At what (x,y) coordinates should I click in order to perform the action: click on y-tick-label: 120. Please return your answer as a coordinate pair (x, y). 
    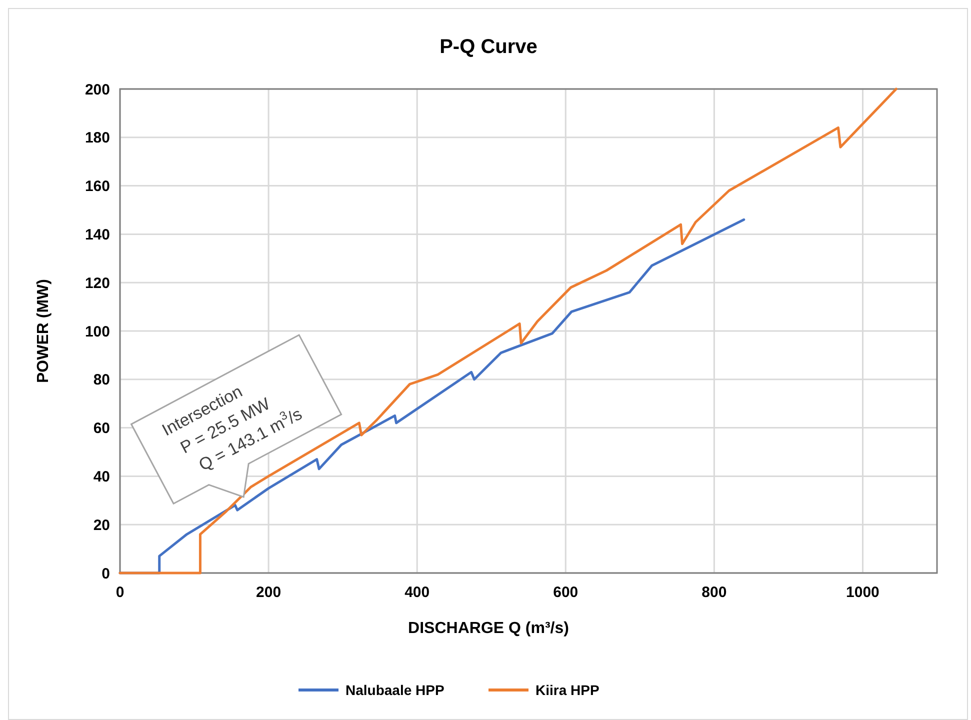
    Looking at the image, I should click on (97, 283).